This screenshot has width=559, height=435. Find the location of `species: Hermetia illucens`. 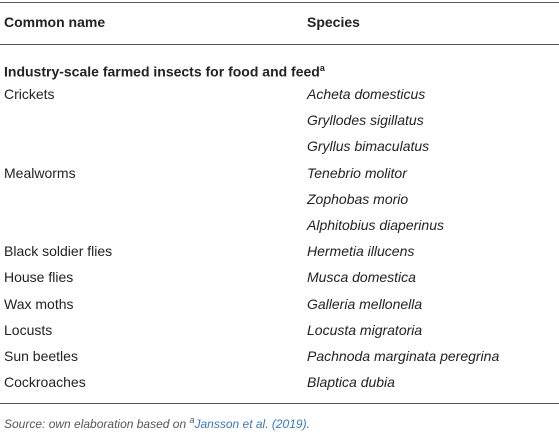

species: Hermetia illucens is located at coordinates (361, 251).